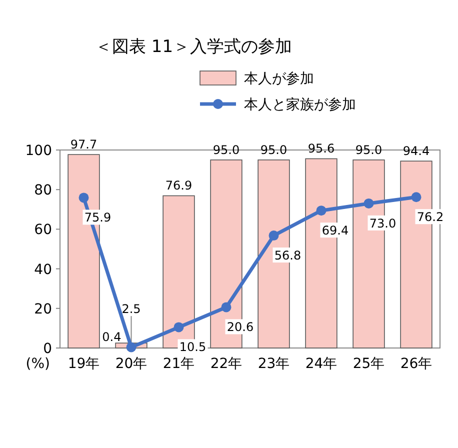 The image size is (458, 448). What do you see at coordinates (131, 309) in the screenshot?
I see `data-label: 2.5` at bounding box center [131, 309].